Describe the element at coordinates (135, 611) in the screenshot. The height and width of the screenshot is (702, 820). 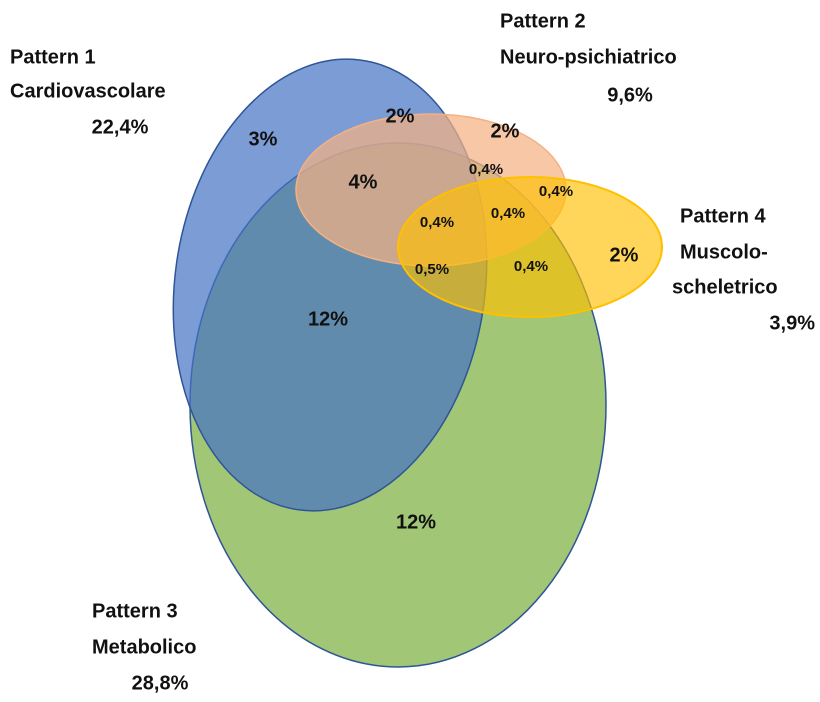
I see `set-title: Pattern 3` at that location.